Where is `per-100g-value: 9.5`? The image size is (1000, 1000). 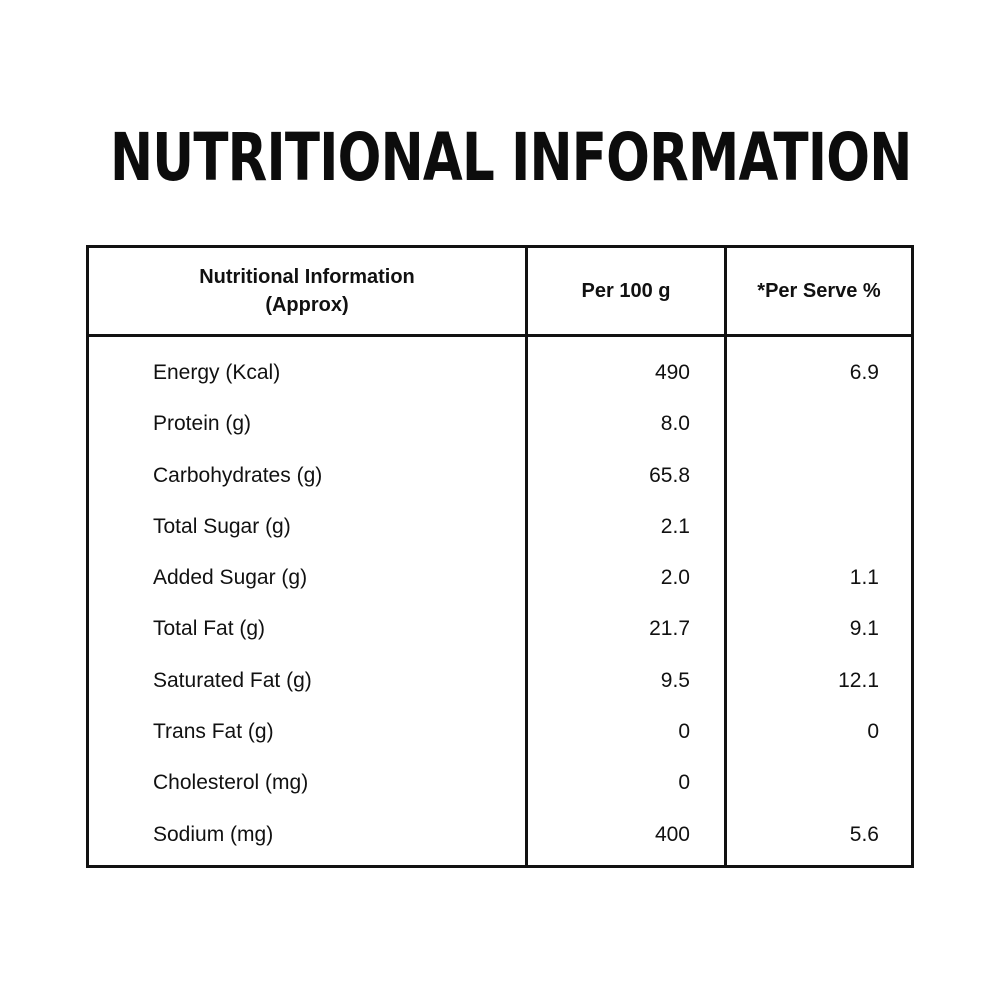
per-100g-value: 9.5 is located at coordinates (675, 680).